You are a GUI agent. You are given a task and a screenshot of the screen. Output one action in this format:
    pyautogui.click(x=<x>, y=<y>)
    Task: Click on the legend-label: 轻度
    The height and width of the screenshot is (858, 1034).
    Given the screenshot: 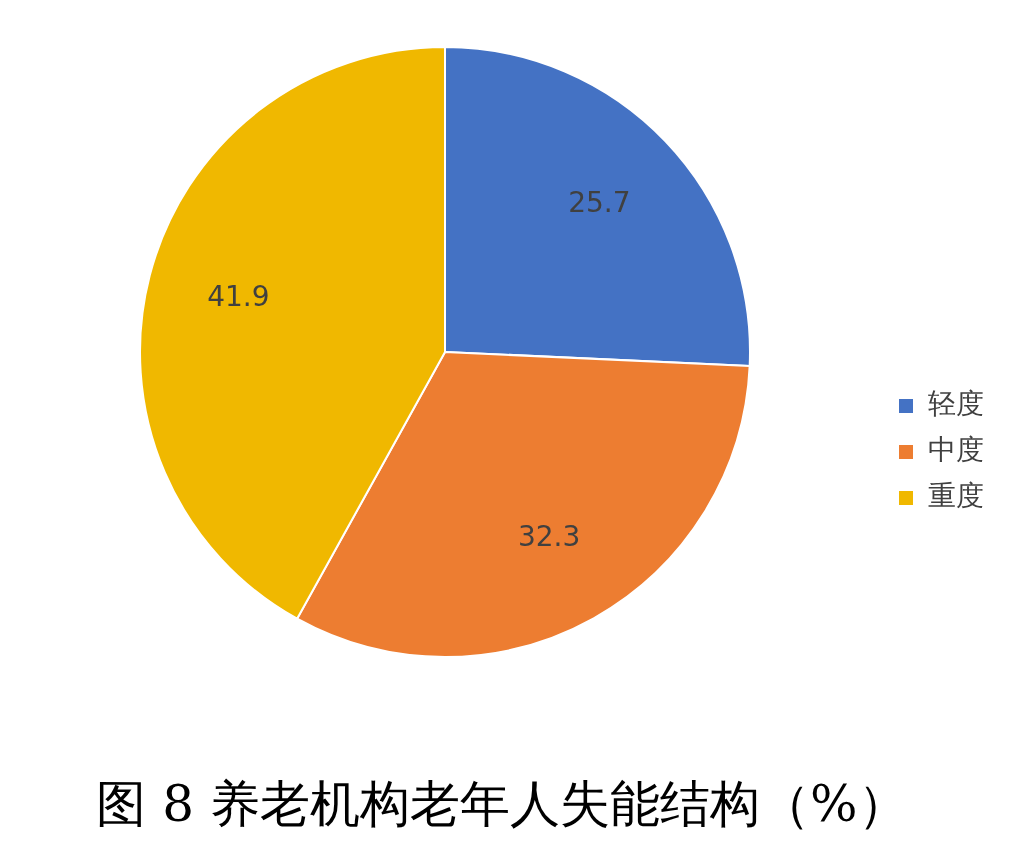 What is the action you would take?
    pyautogui.click(x=956, y=404)
    